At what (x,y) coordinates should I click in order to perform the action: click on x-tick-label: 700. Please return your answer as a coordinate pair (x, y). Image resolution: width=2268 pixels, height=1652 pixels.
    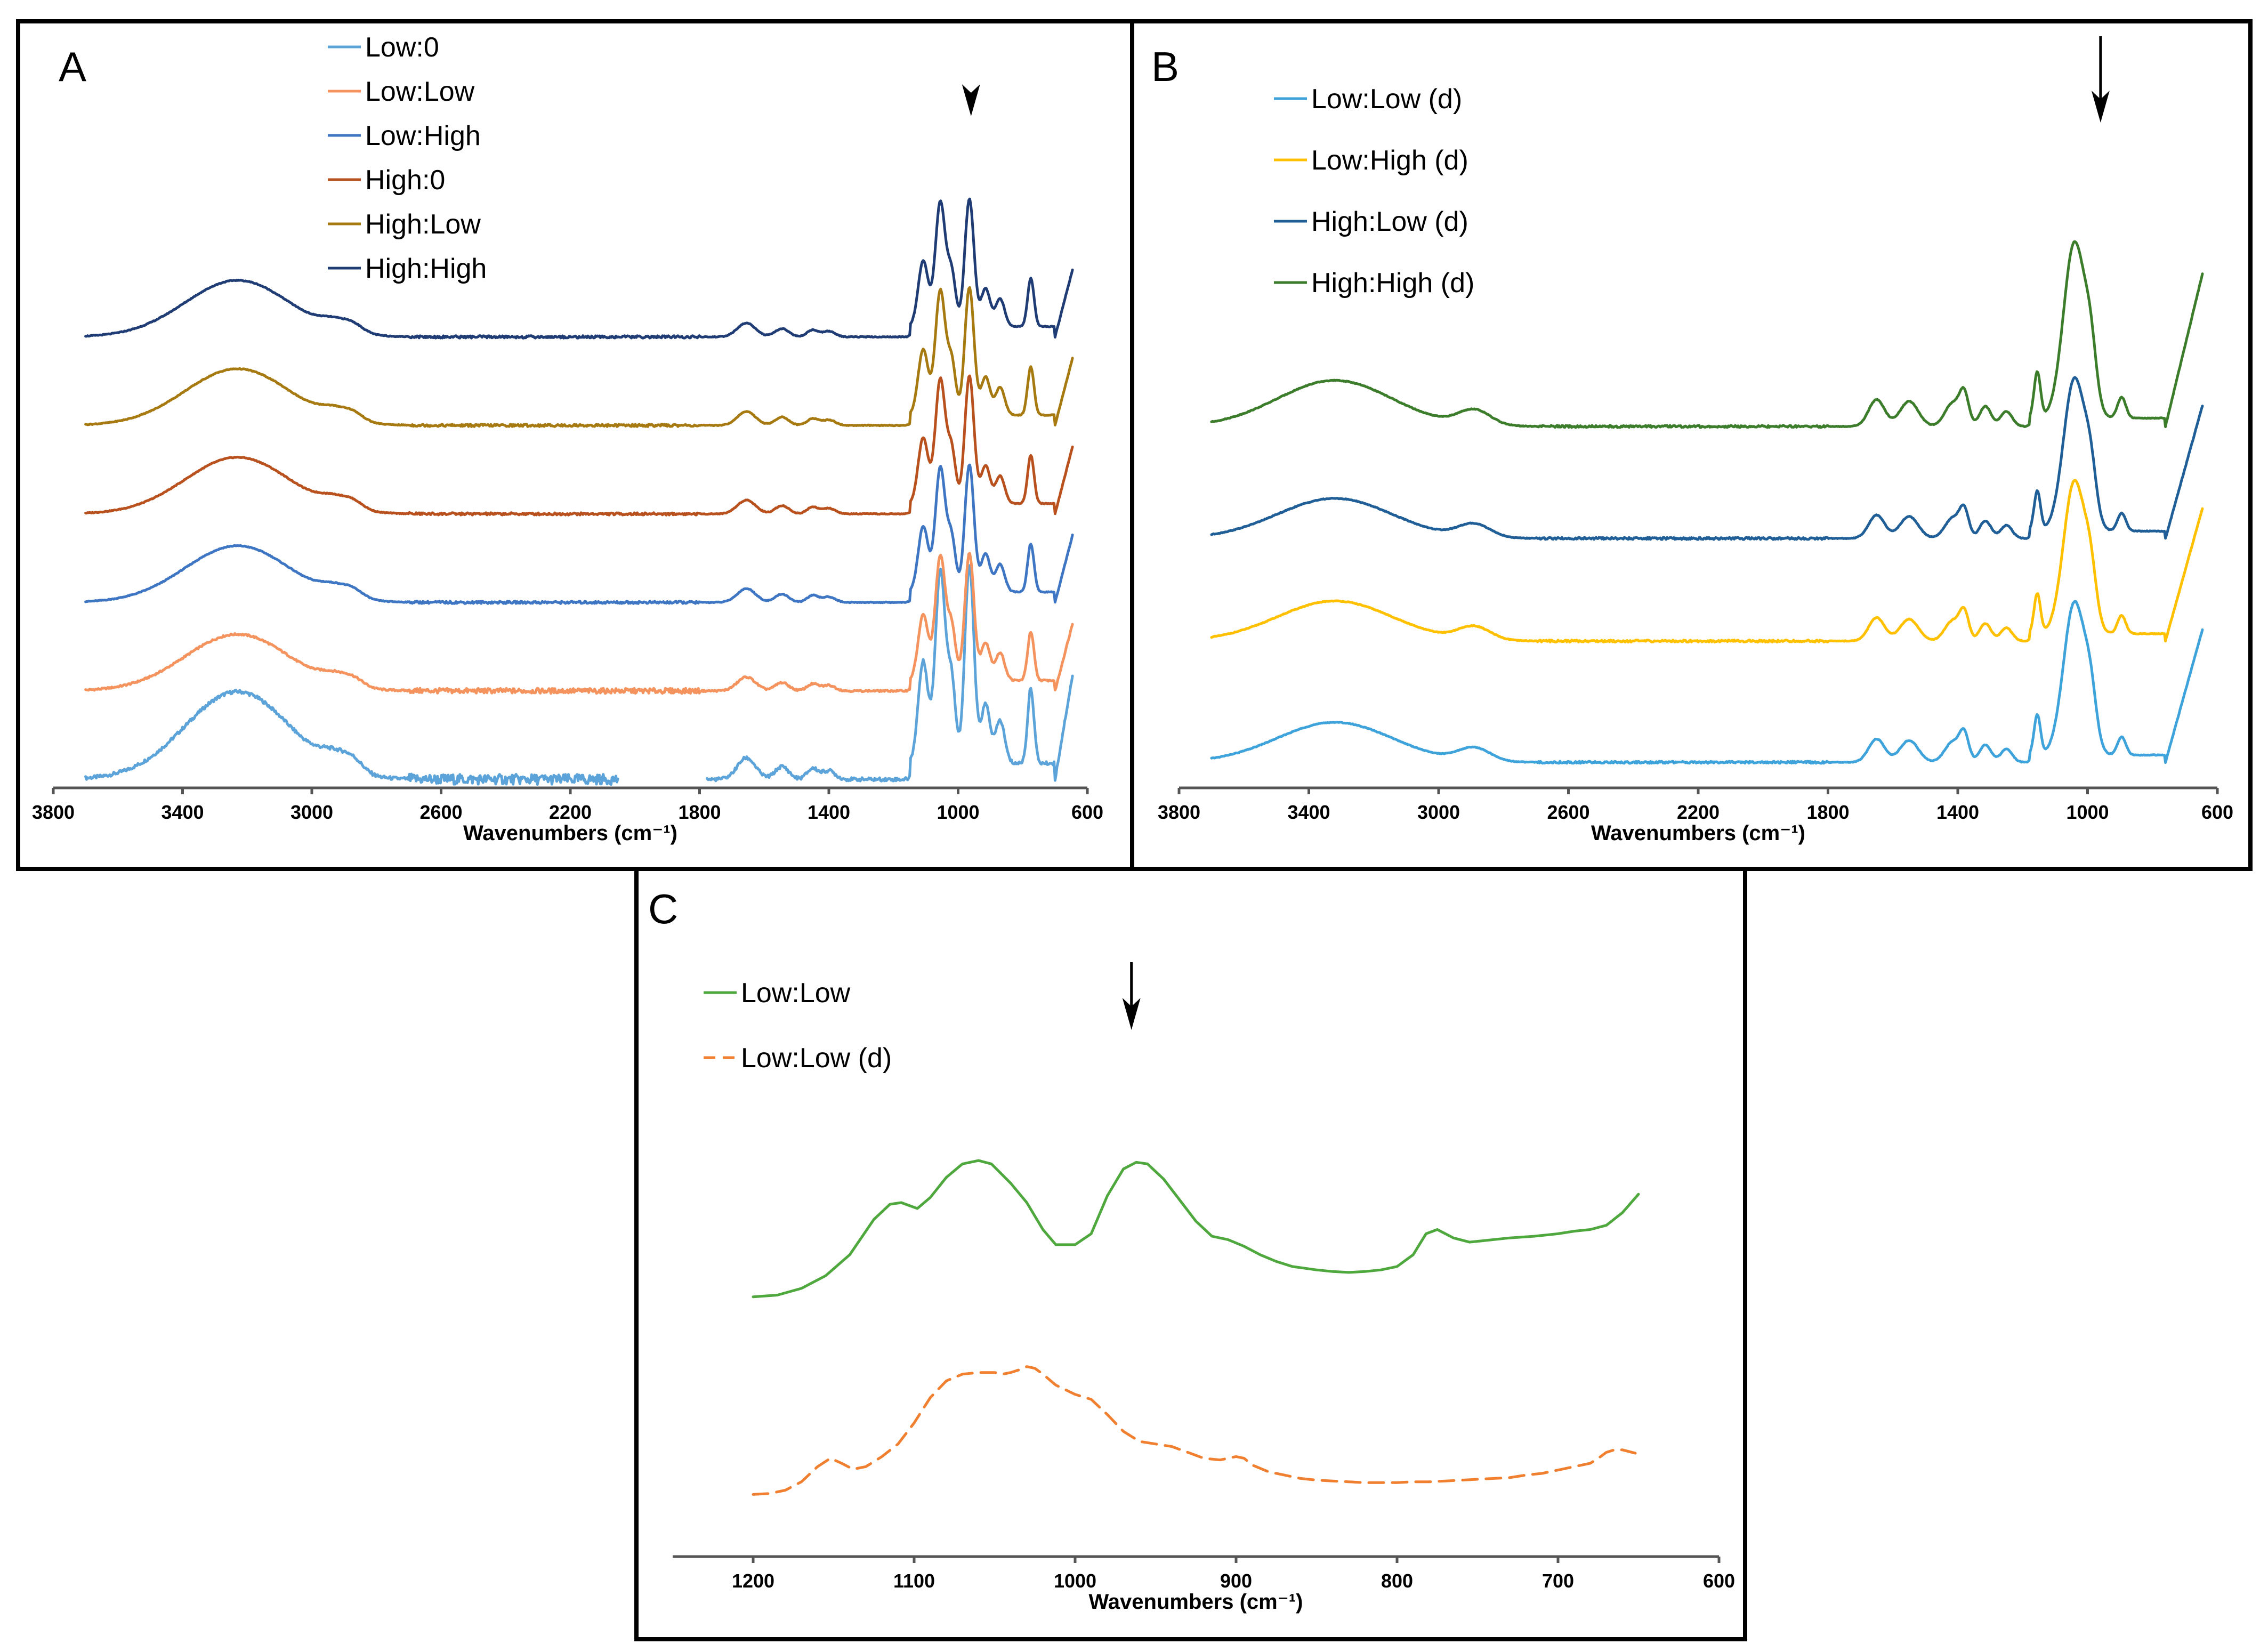
    Looking at the image, I should click on (1558, 1581).